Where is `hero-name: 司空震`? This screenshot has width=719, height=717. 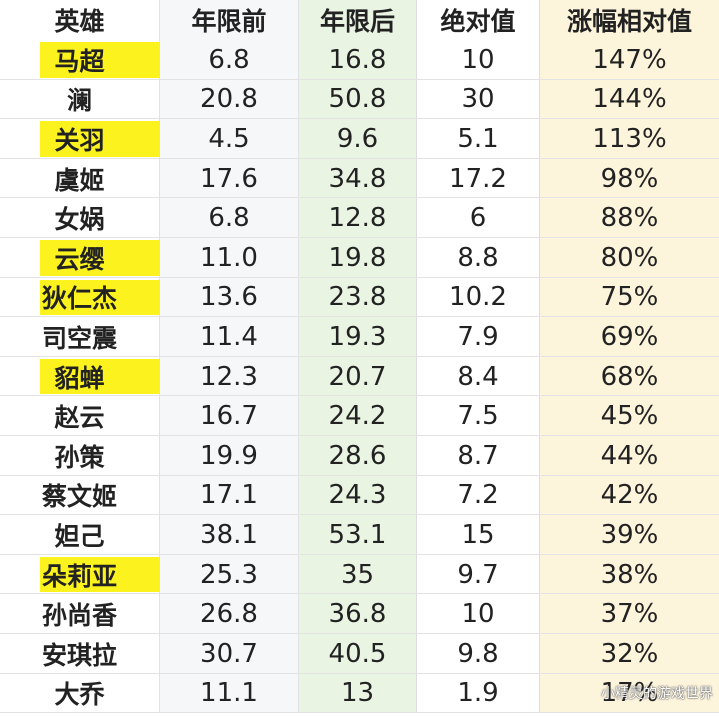
hero-name: 司空震 is located at coordinates (79, 338).